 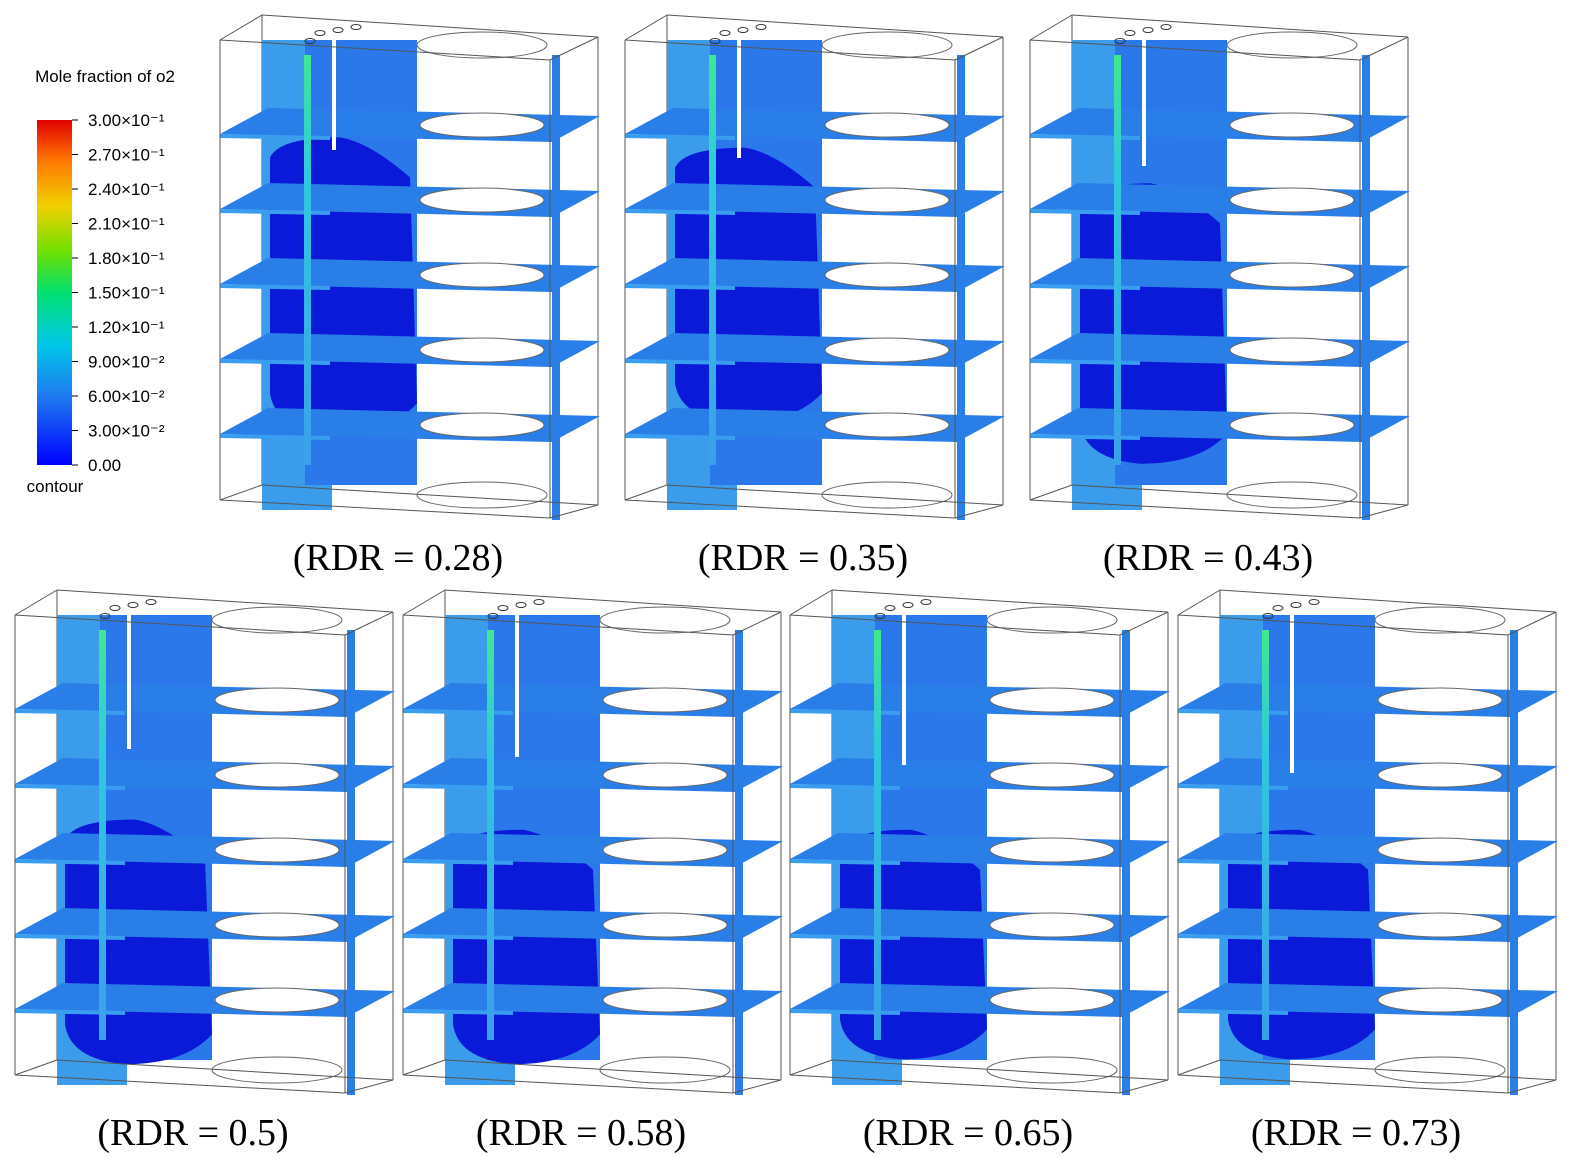 What do you see at coordinates (979, 871) in the screenshot?
I see `panel: (RDR = 0.65)` at bounding box center [979, 871].